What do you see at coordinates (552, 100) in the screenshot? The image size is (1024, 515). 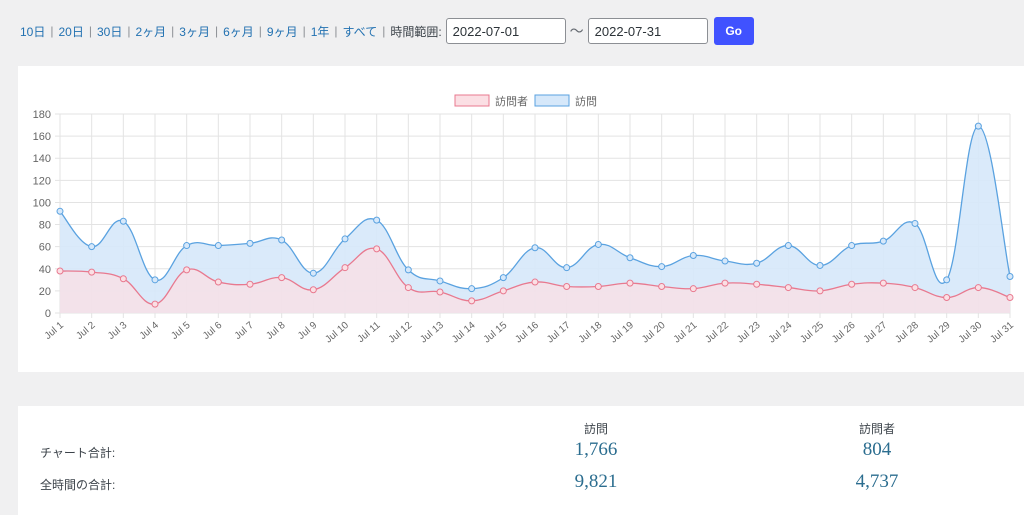 I see `legend-visits-swatch` at bounding box center [552, 100].